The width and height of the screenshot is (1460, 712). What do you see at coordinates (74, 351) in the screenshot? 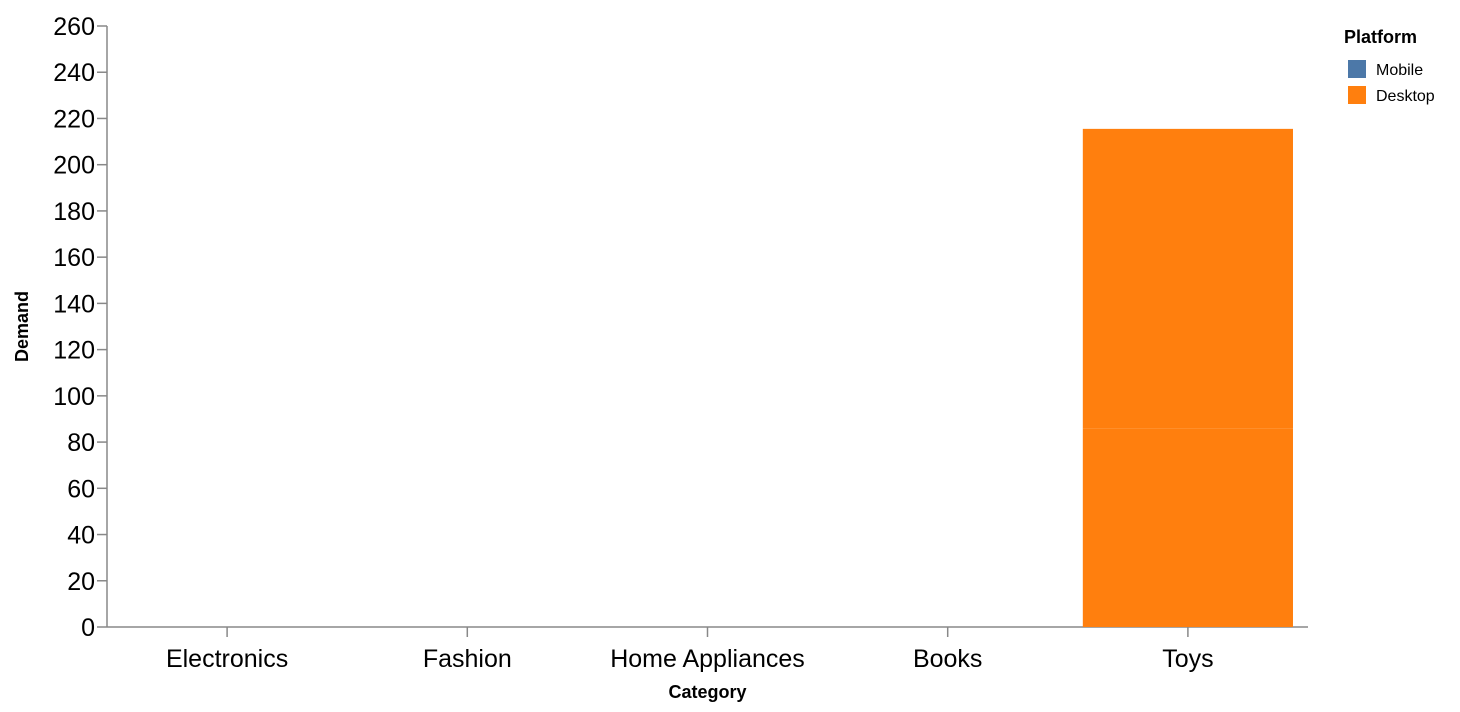
I see `y-tick-label-120: 120` at bounding box center [74, 351].